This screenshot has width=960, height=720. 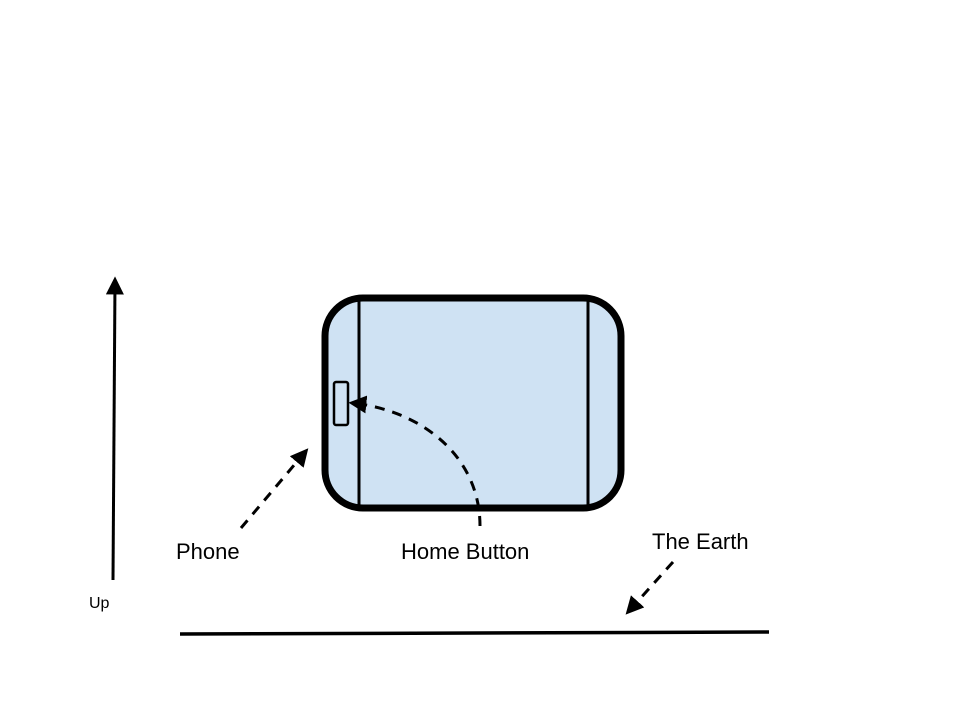 What do you see at coordinates (415, 461) in the screenshot?
I see `home-button-pointer-arrow` at bounding box center [415, 461].